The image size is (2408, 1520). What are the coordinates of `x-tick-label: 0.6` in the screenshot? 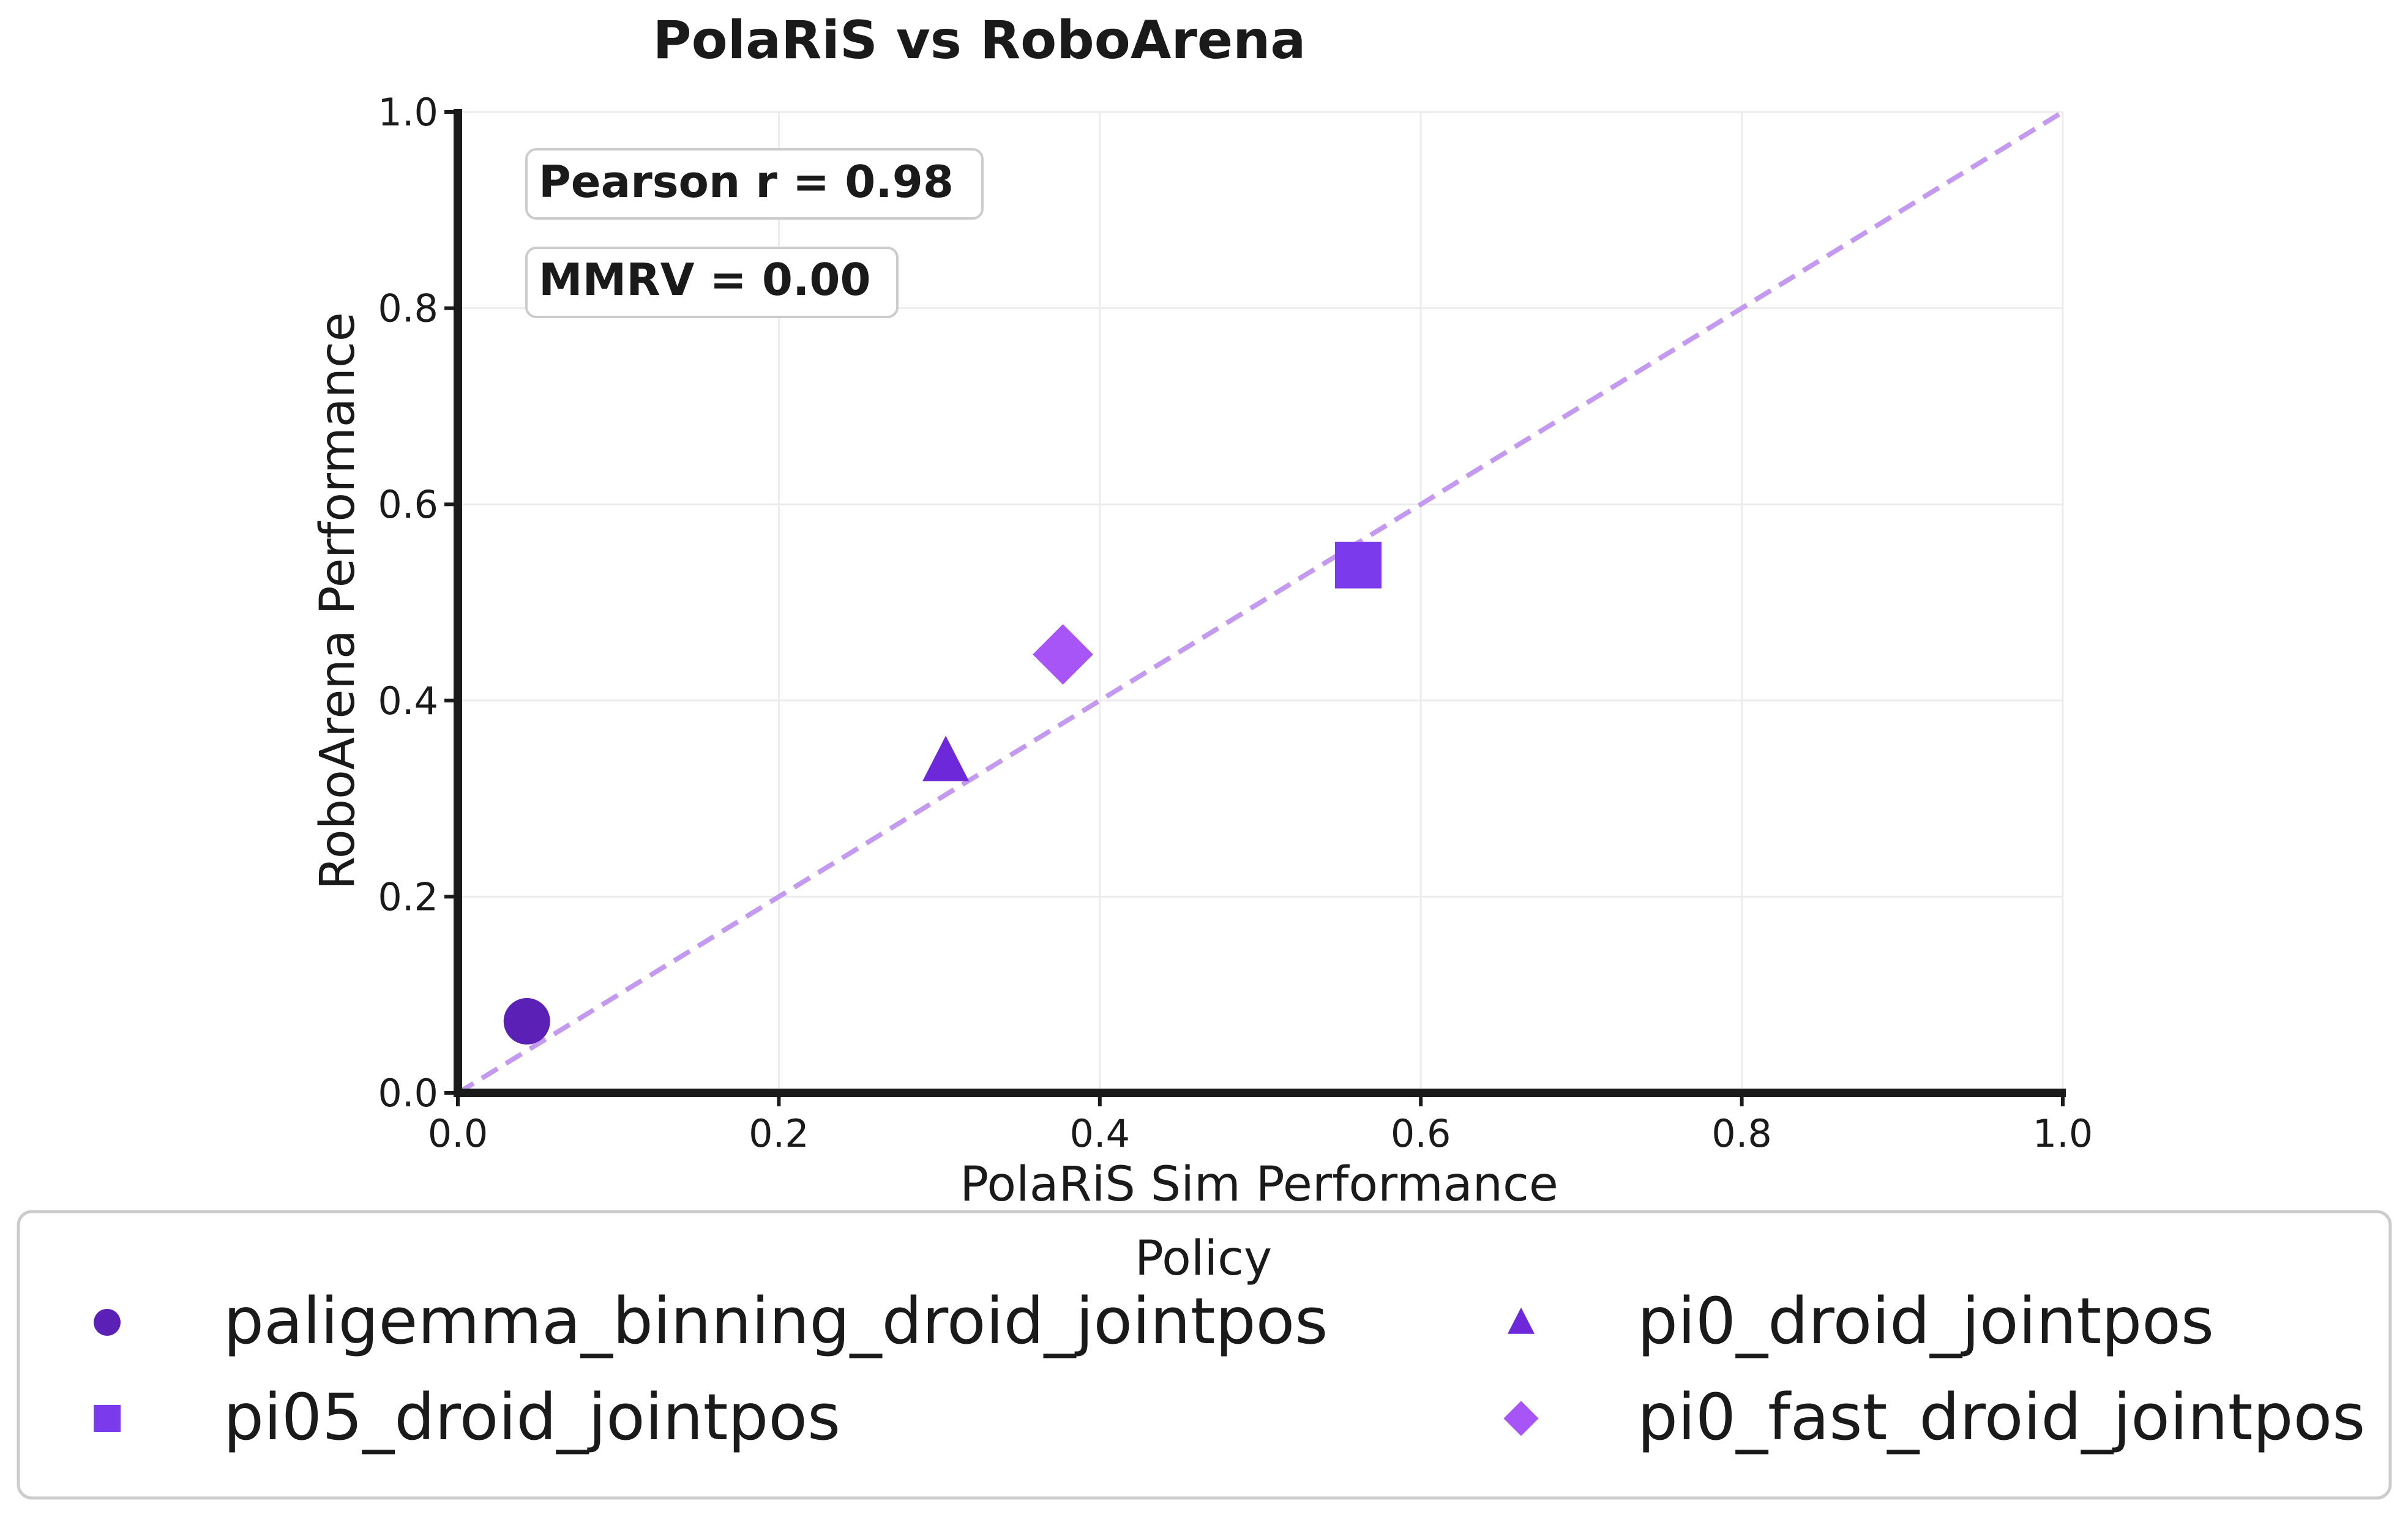 It's located at (1421, 1134).